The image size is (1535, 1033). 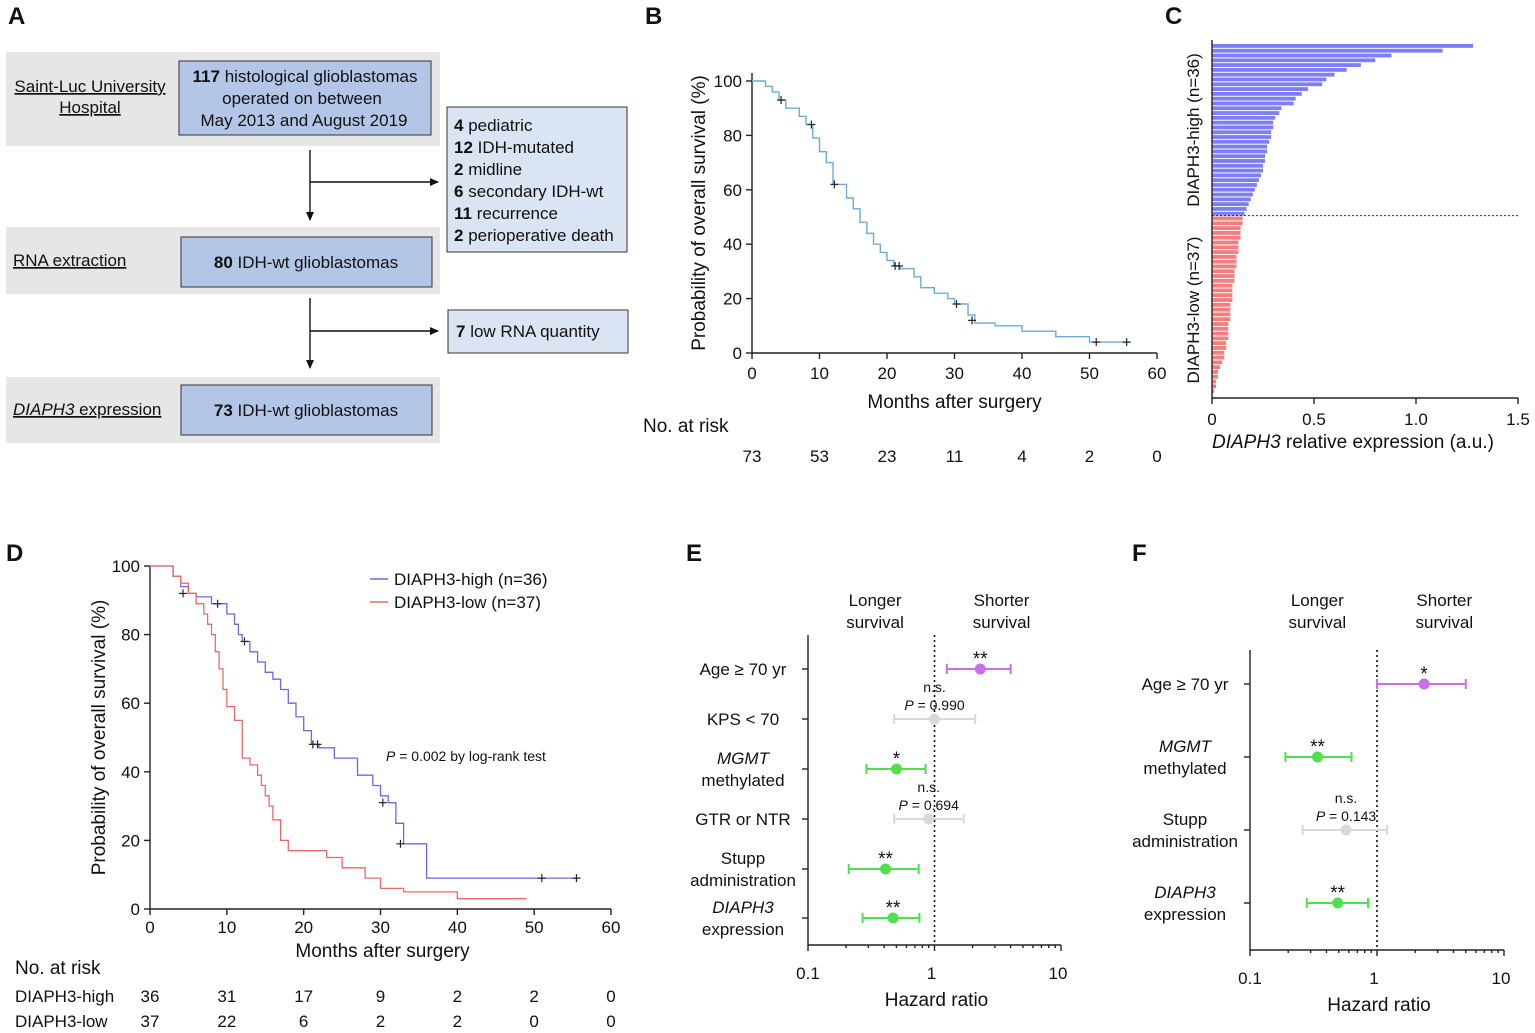 I want to click on p-value: 0.143, so click(x=1358, y=816).